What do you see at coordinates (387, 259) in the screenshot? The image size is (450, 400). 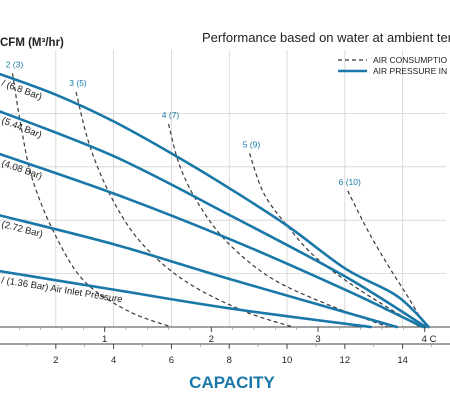 I see `air-consumption-curve` at bounding box center [387, 259].